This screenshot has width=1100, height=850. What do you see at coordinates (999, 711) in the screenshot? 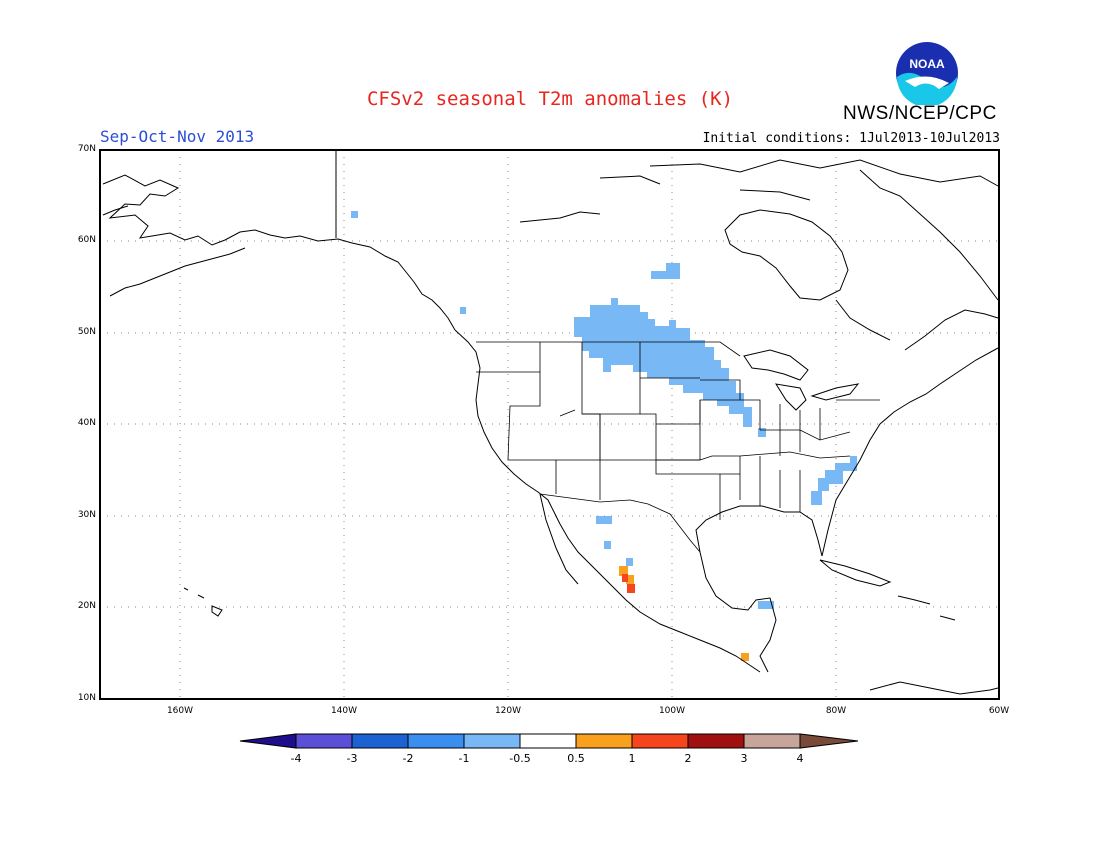
I see `lon-label: 60W` at bounding box center [999, 711].